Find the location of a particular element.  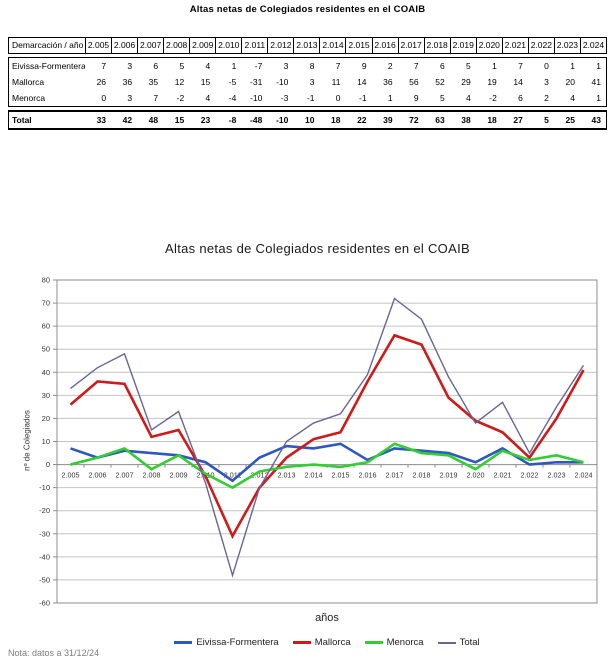

table-header-year: 2.011 is located at coordinates (254, 45).